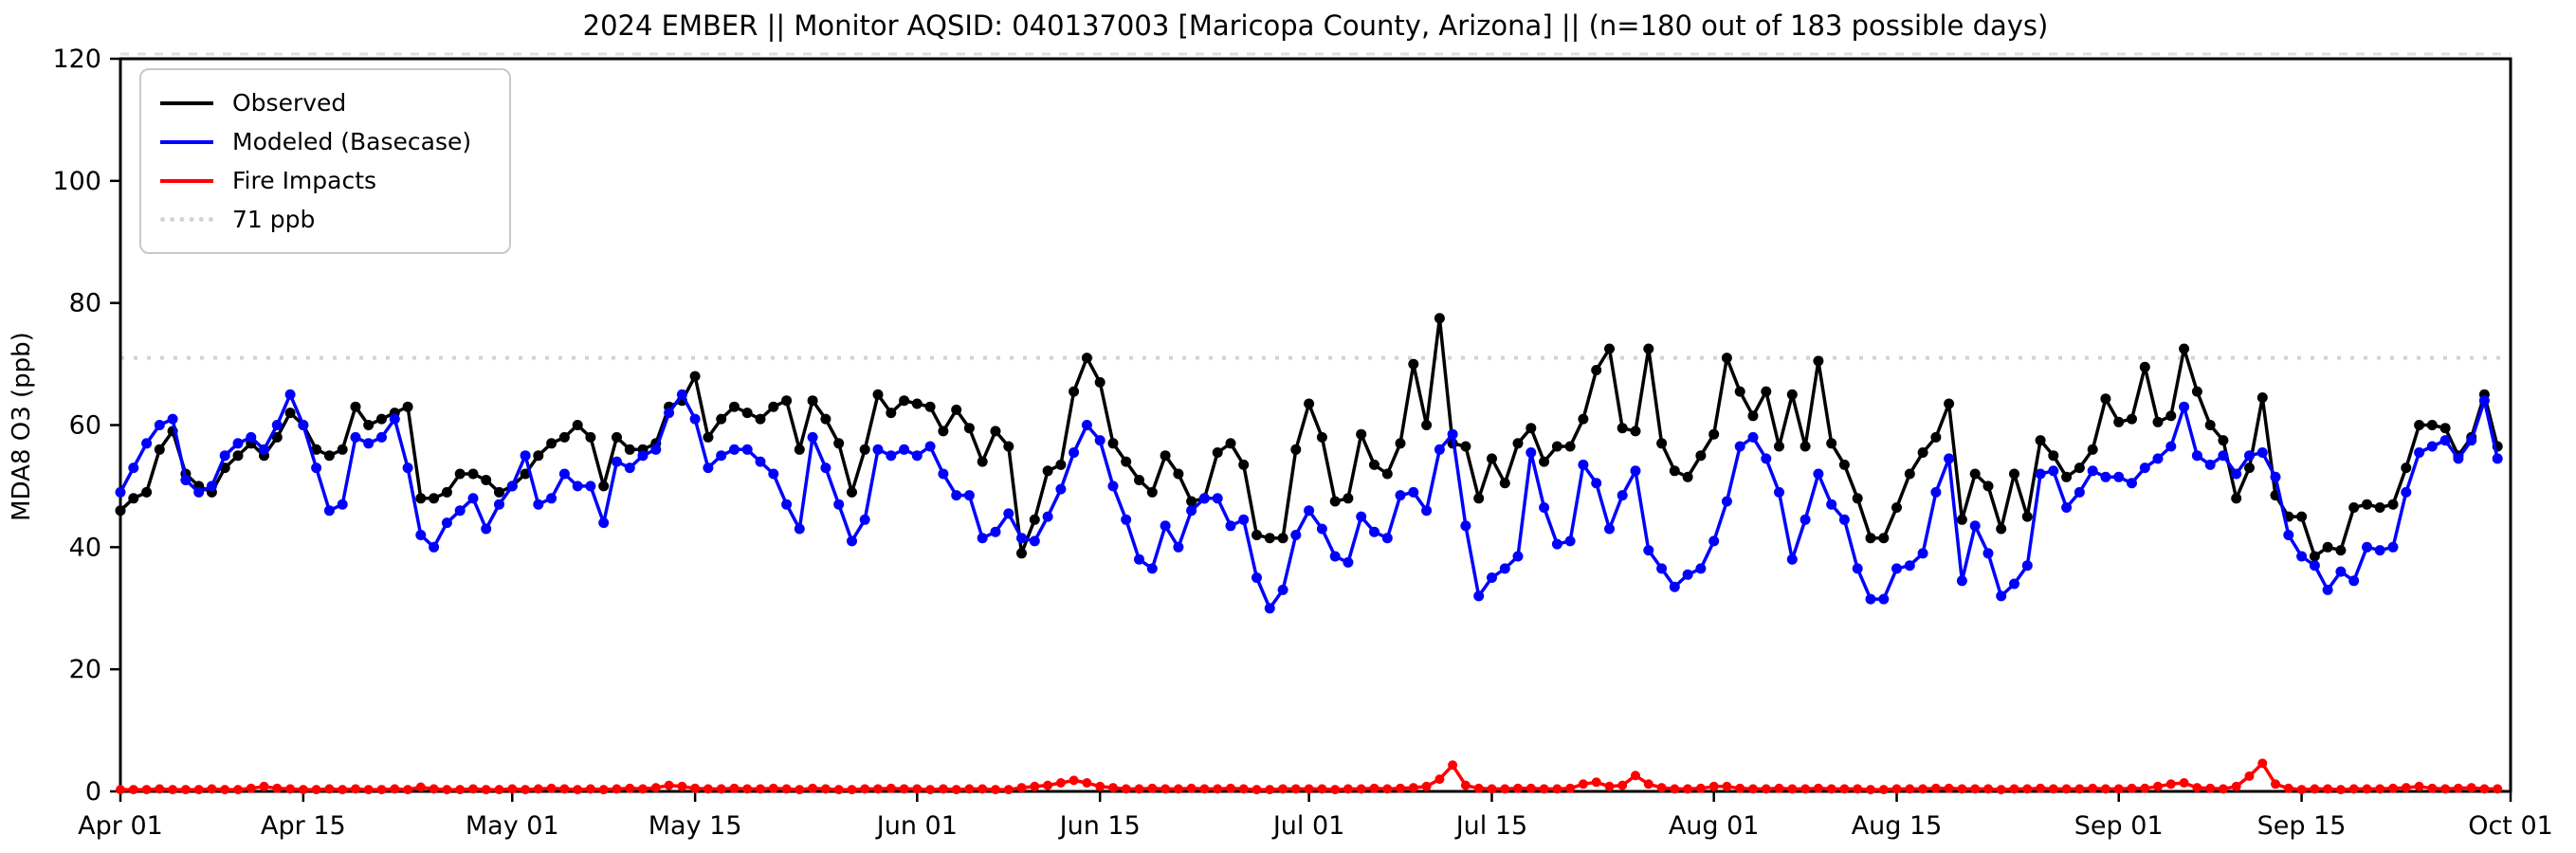  Describe the element at coordinates (303, 826) in the screenshot. I see `x-tick-label: Apr 15` at that location.